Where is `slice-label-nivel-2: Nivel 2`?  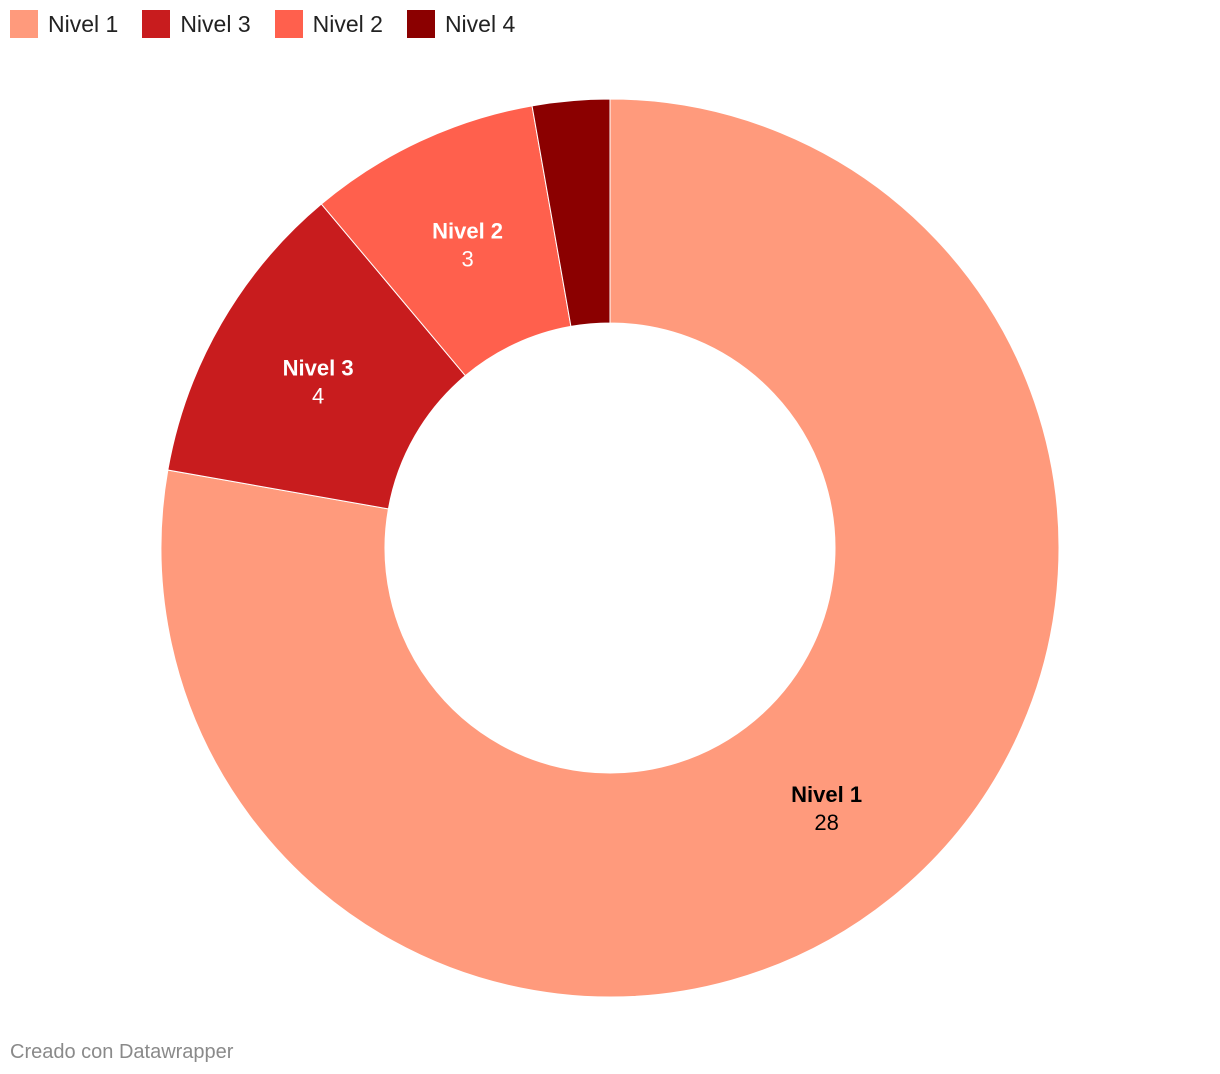 slice-label-nivel-2: Nivel 2 is located at coordinates (467, 231).